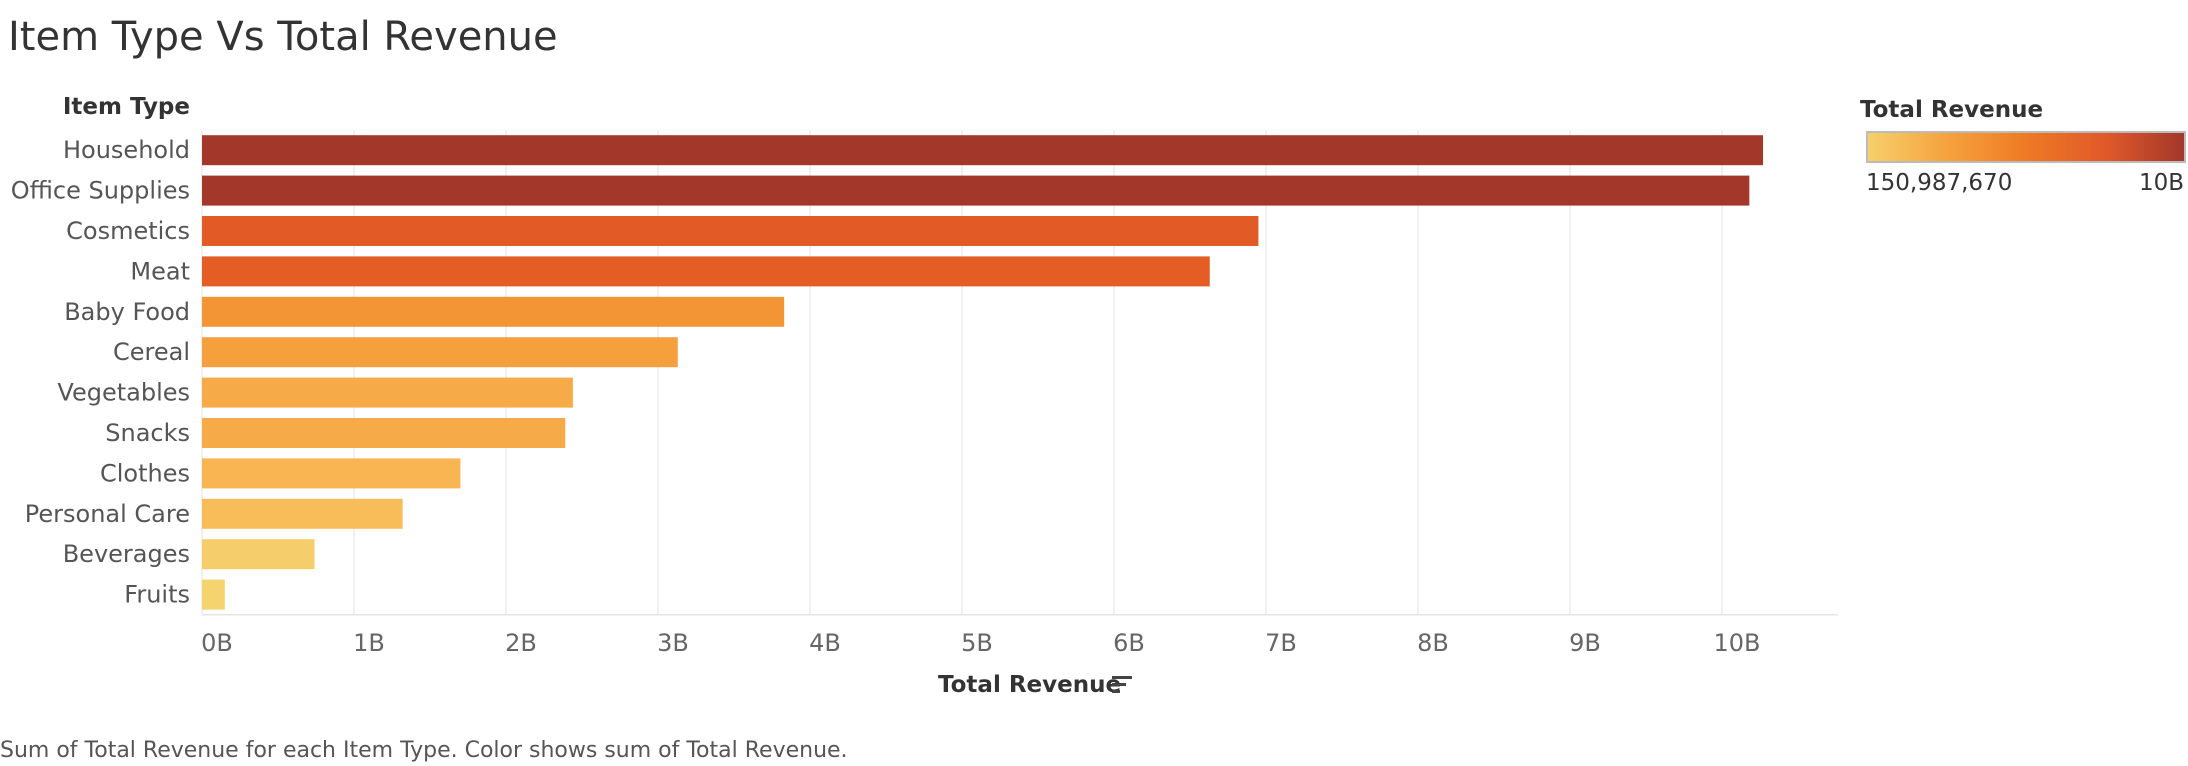  What do you see at coordinates (127, 312) in the screenshot?
I see `category-label: Baby Food` at bounding box center [127, 312].